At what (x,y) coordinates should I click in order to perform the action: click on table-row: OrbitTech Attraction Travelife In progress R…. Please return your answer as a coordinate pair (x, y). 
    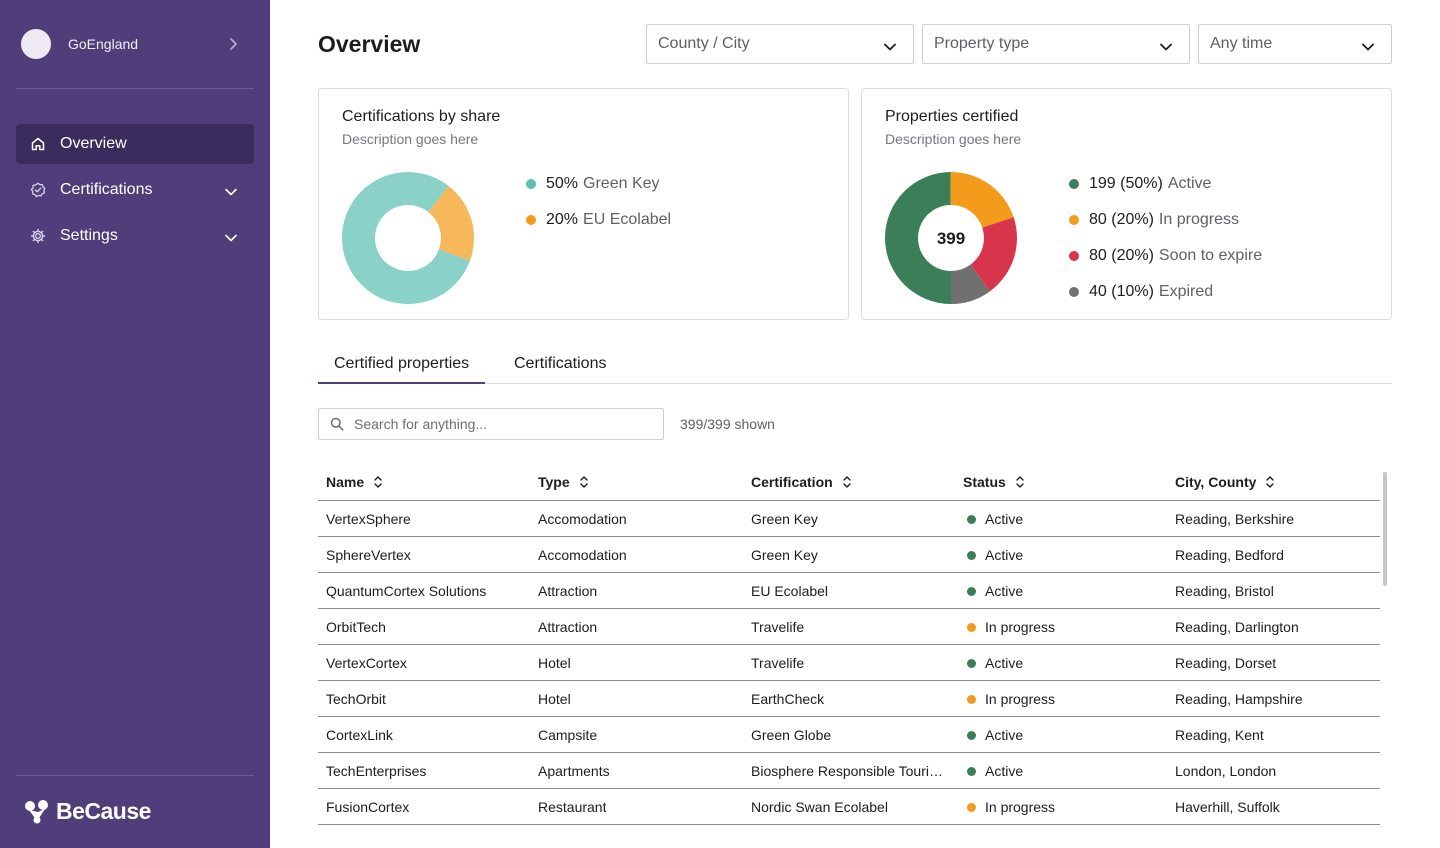
    Looking at the image, I should click on (849, 627).